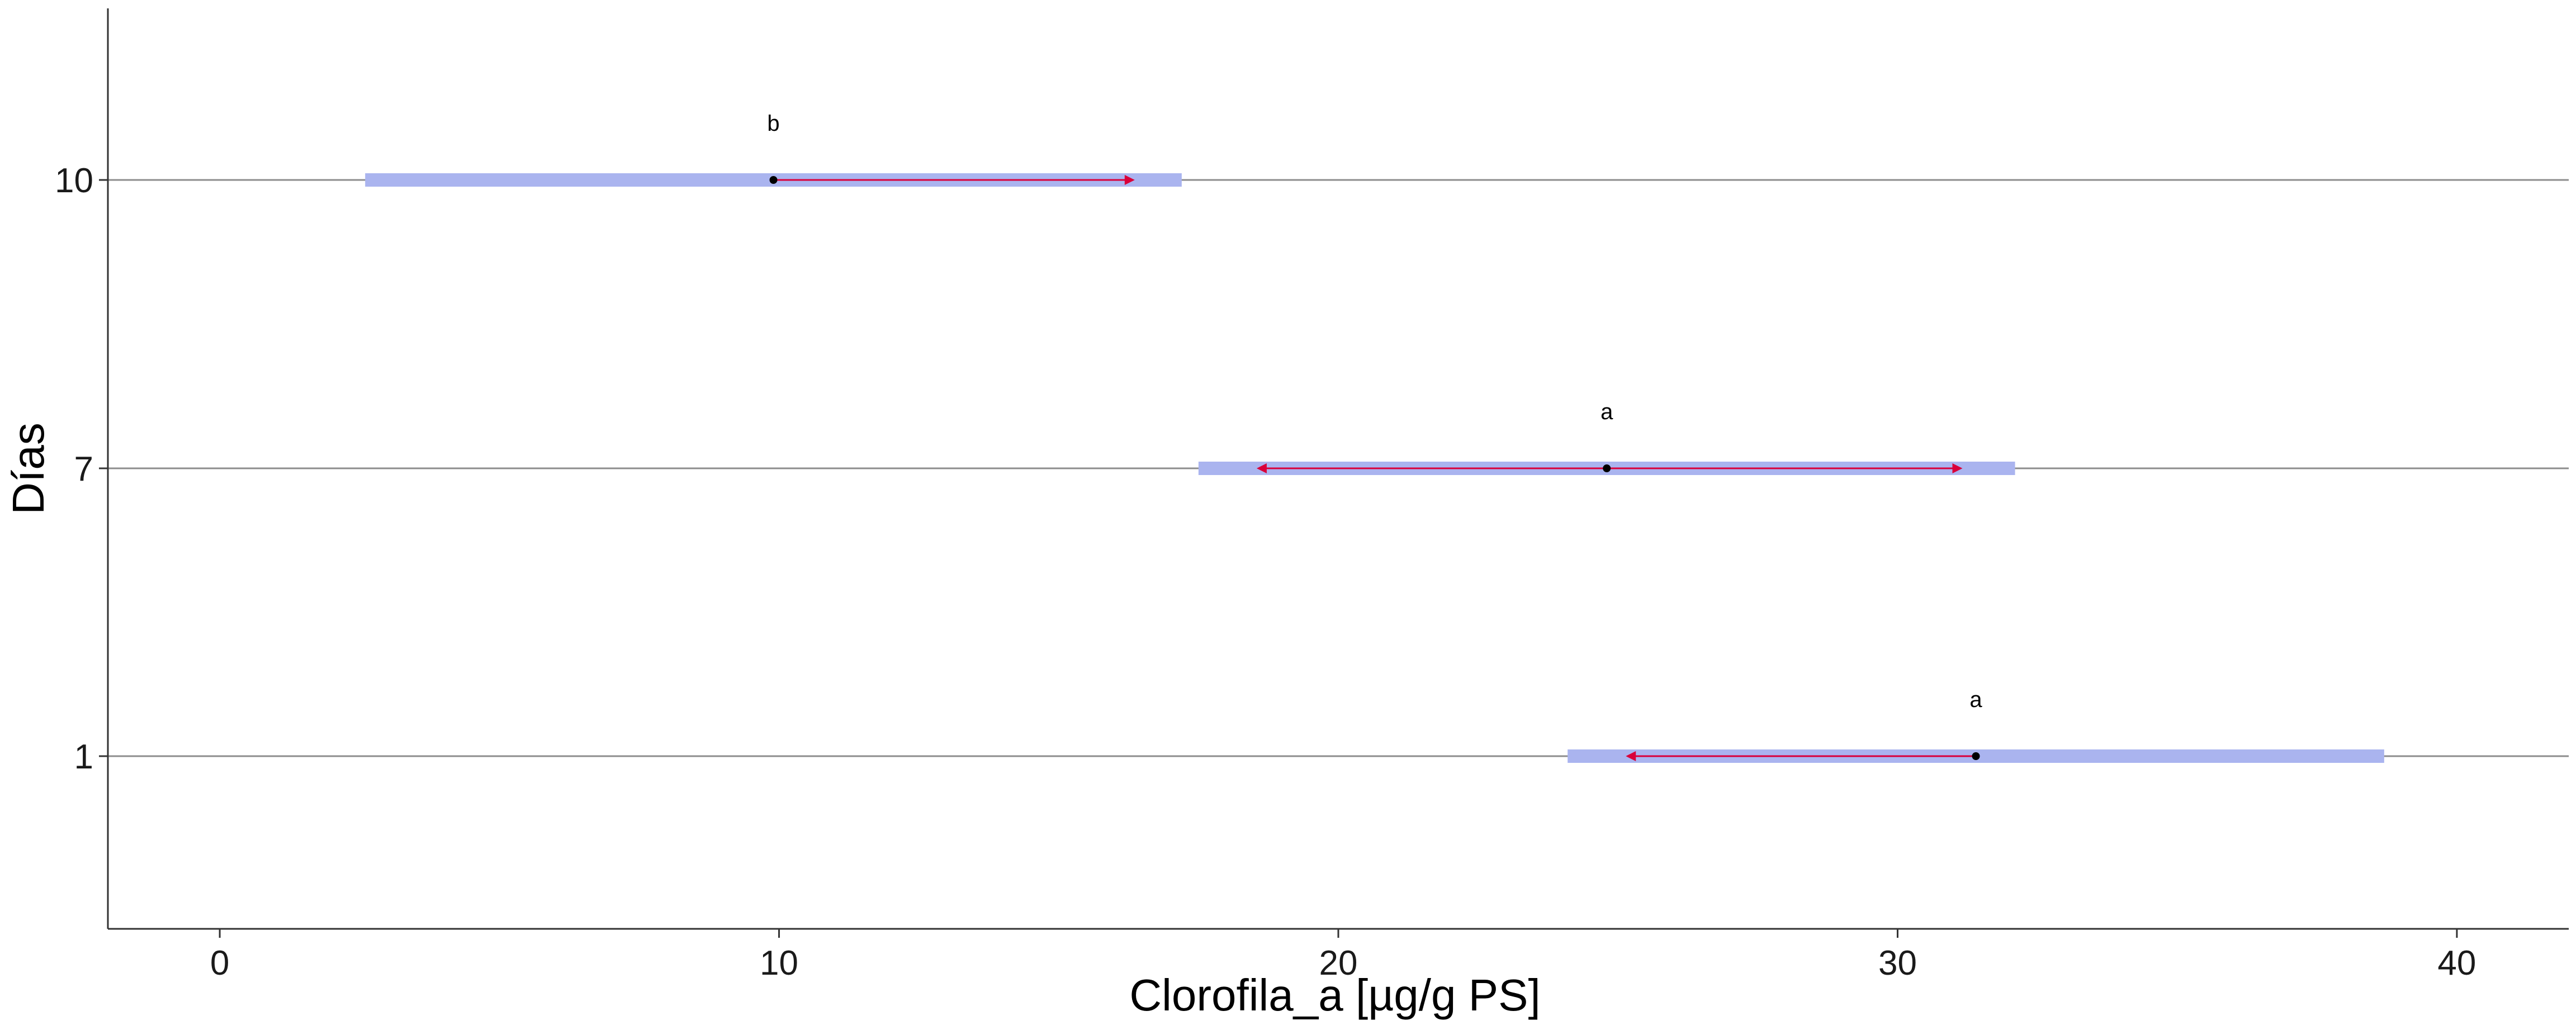 This screenshot has height=1030, width=2576. I want to click on x-tick-label-30: 30, so click(1897, 963).